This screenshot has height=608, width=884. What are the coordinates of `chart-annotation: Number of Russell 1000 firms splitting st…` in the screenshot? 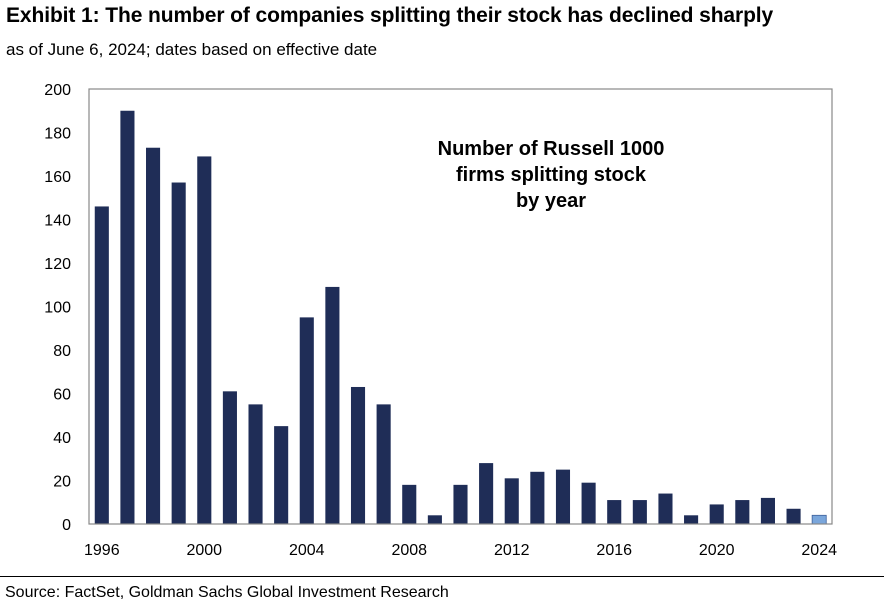 It's located at (551, 175).